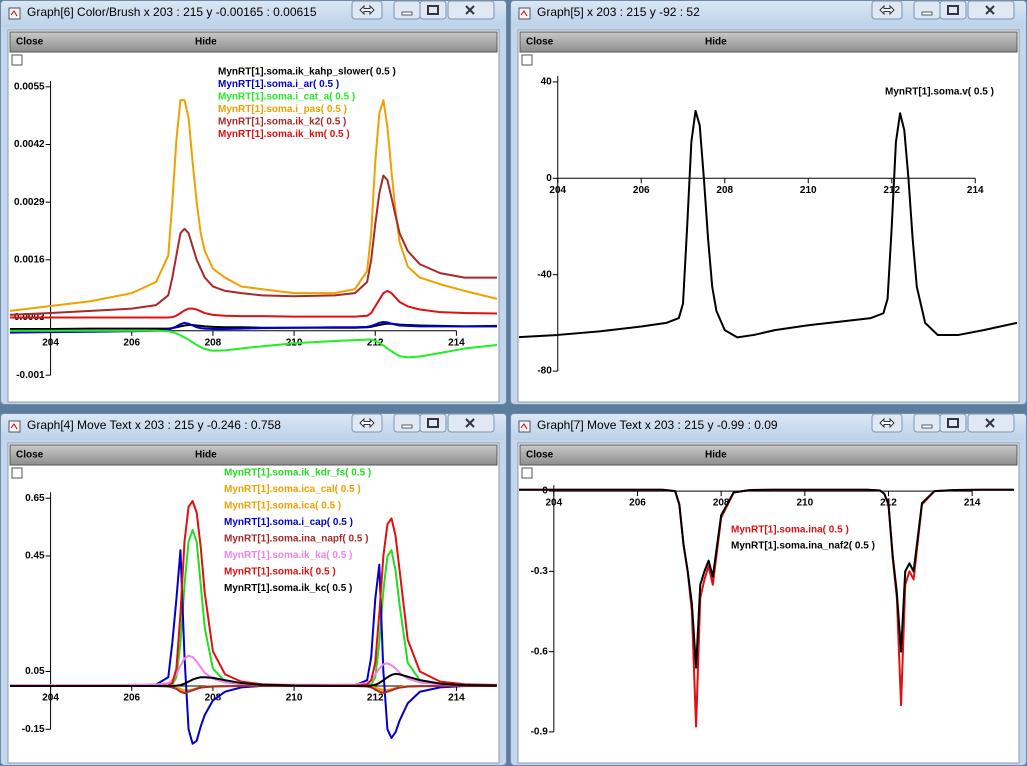 The height and width of the screenshot is (766, 1027). I want to click on y-tick-label: -80, so click(544, 371).